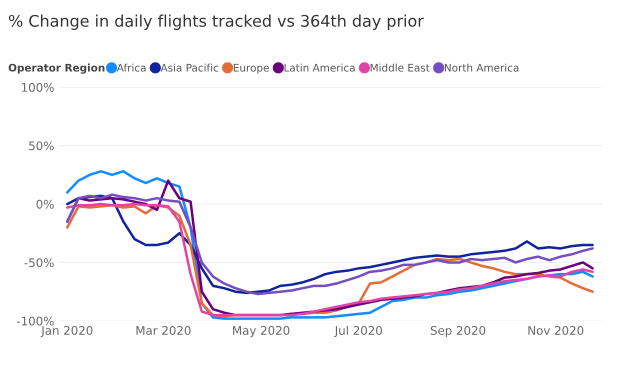 This screenshot has height=371, width=624. Describe the element at coordinates (189, 68) in the screenshot. I see `legend-label: Asia Pacific` at that location.